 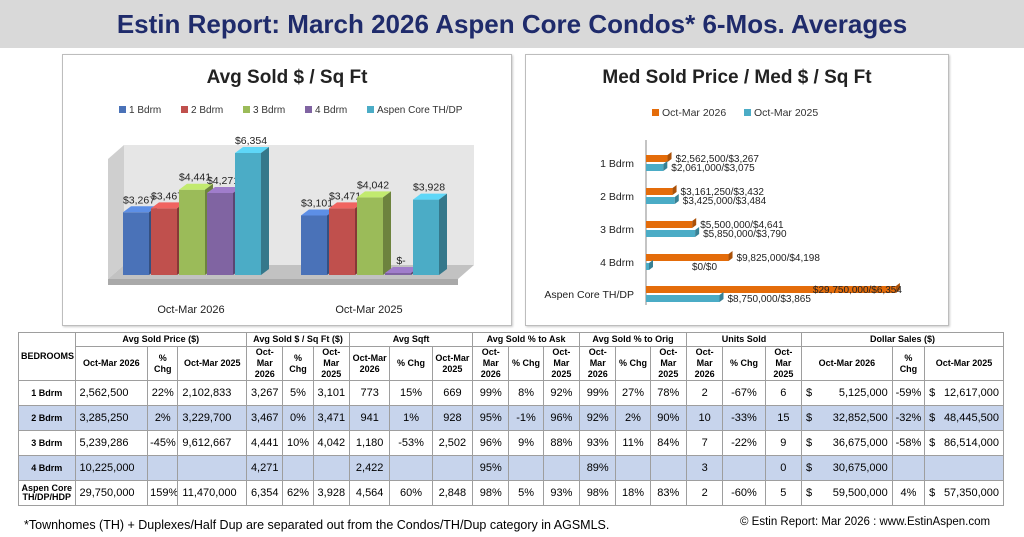 I want to click on data-label: $2,562,500/$3,267, so click(x=718, y=159).